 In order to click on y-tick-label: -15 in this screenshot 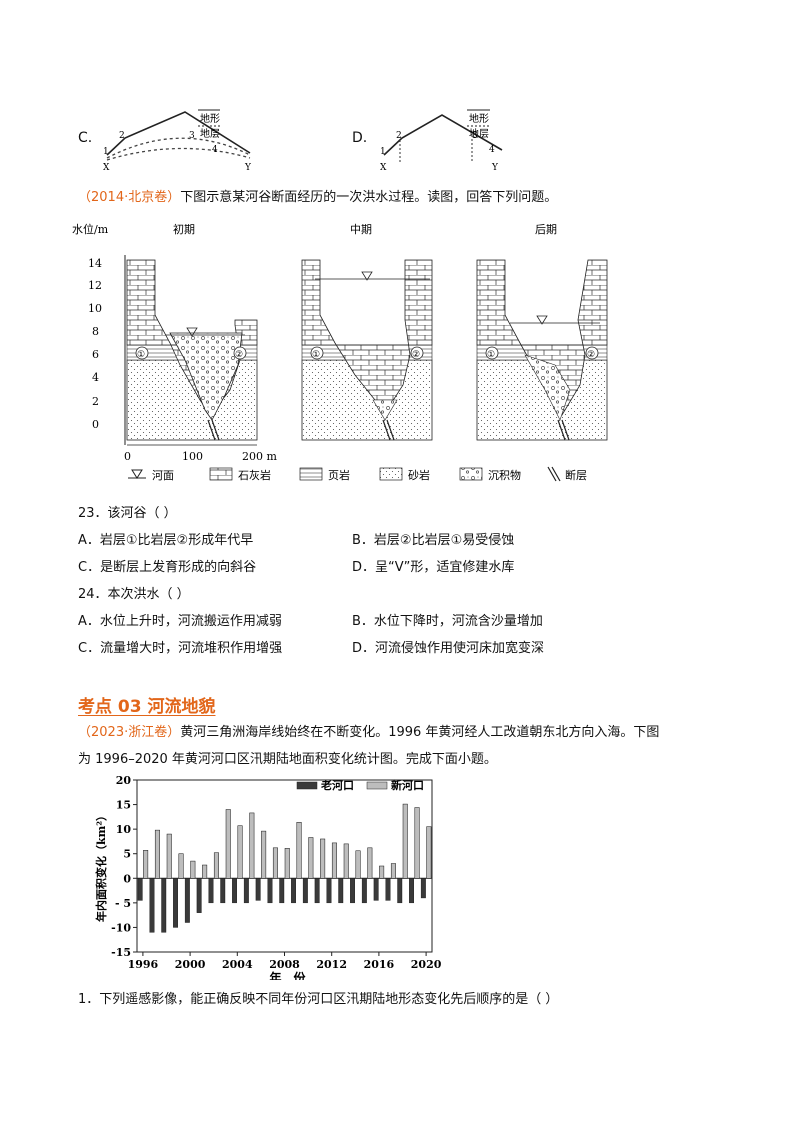, I will do `click(121, 952)`.